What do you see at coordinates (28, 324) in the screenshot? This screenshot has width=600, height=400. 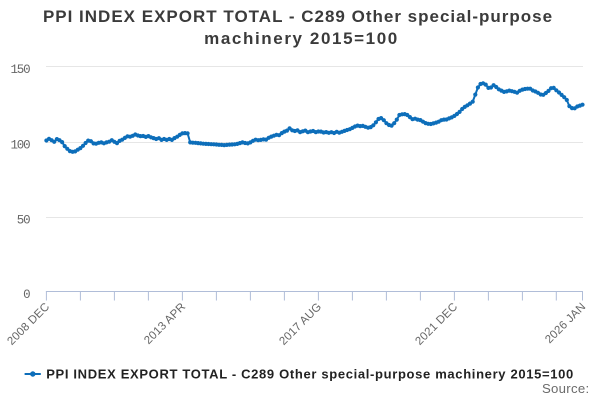 I see `svg-text: 2008 DEC` at bounding box center [28, 324].